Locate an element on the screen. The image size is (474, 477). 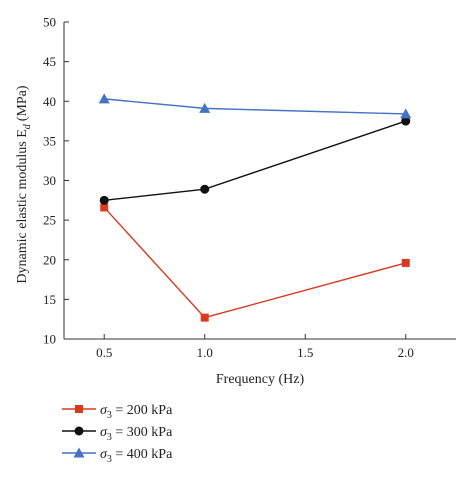
legend-label: σ3 = 400 kPa is located at coordinates (136, 456).